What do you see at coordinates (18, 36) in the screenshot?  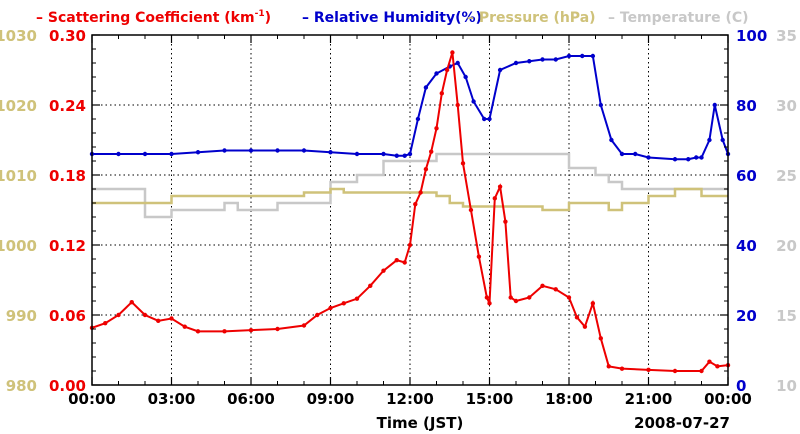 I see `pressure-tick-label: 1030` at bounding box center [18, 36].